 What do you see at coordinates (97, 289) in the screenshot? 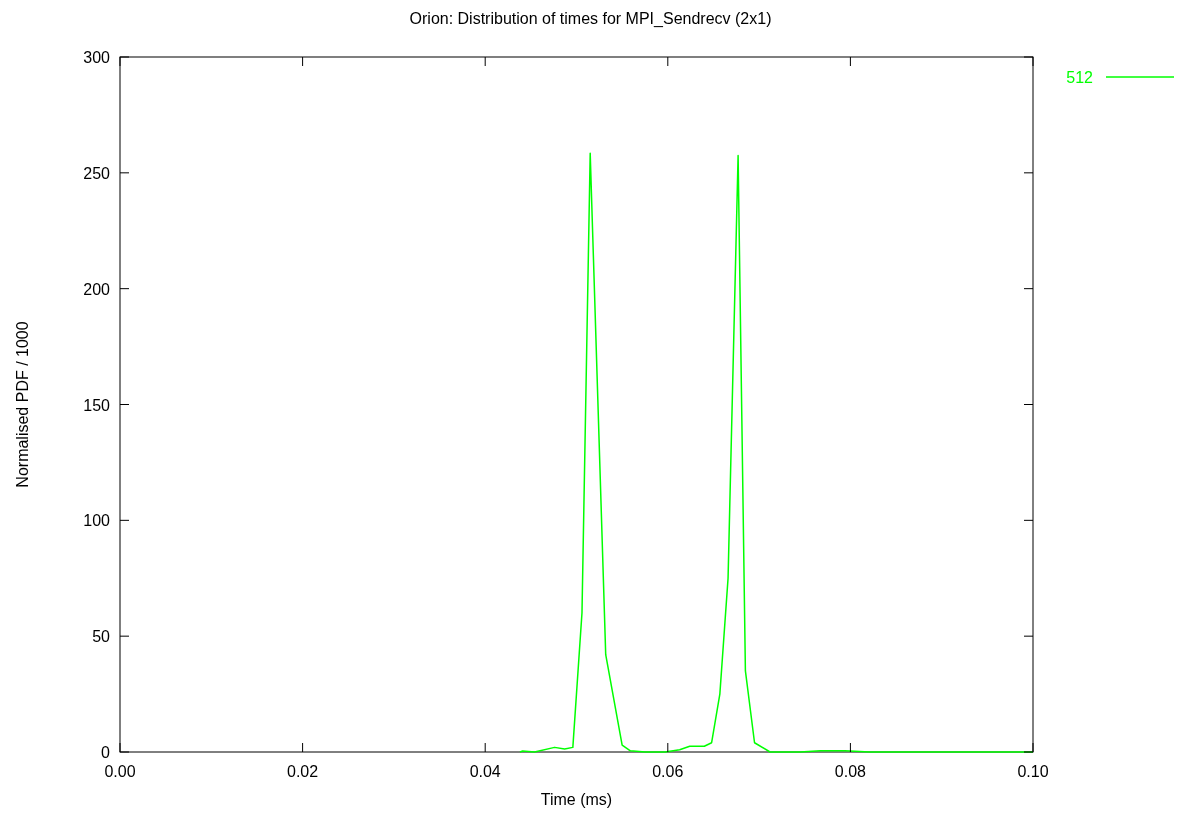
I see `y-tick-label: 200` at bounding box center [97, 289].